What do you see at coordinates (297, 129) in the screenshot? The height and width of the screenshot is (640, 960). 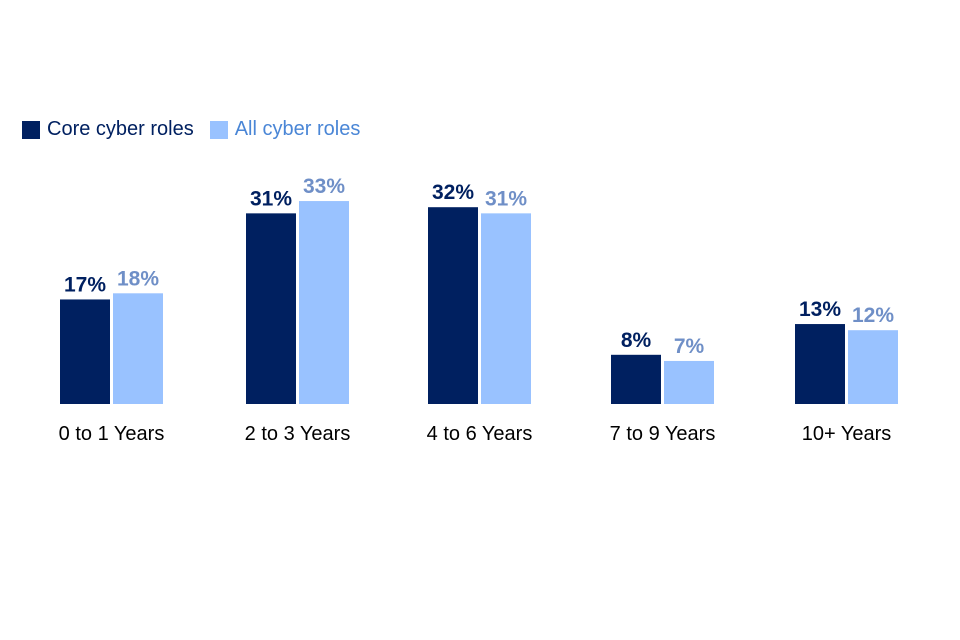 I see `legend-label-all: All cyber roles` at bounding box center [297, 129].